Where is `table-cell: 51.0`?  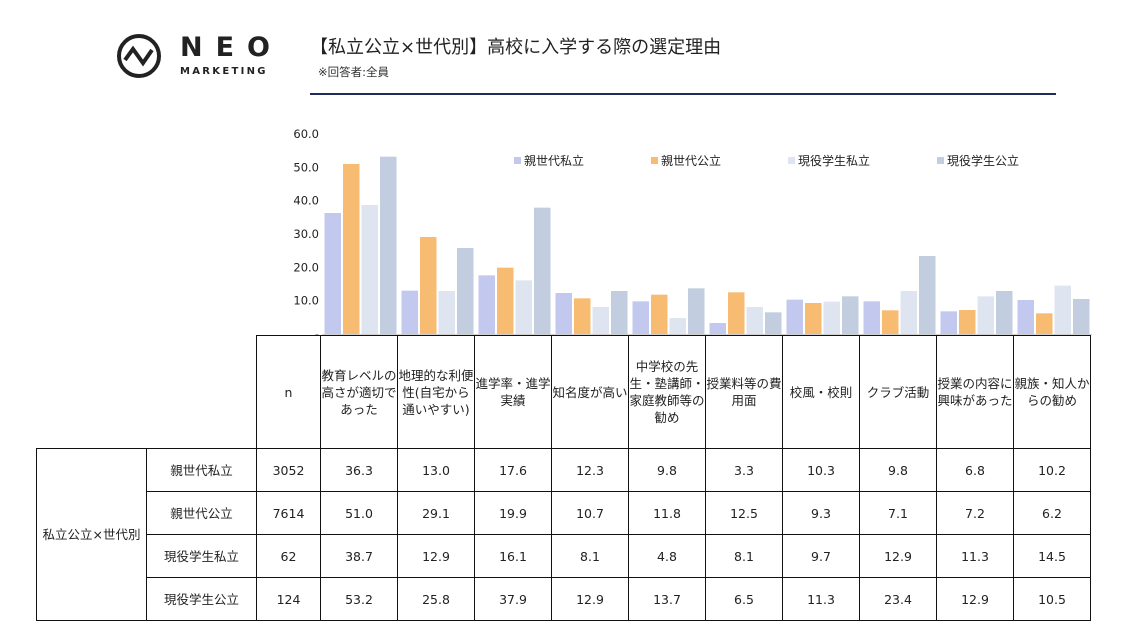
table-cell: 51.0 is located at coordinates (359, 513).